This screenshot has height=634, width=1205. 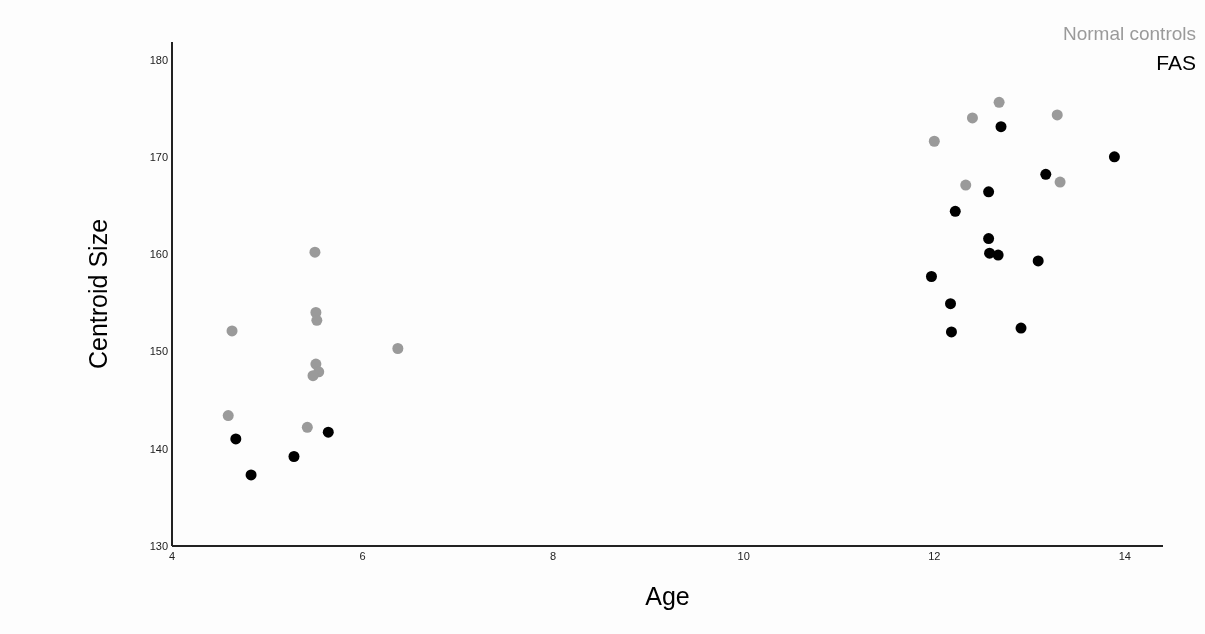 What do you see at coordinates (158, 546) in the screenshot?
I see `y-tick-label: 130` at bounding box center [158, 546].